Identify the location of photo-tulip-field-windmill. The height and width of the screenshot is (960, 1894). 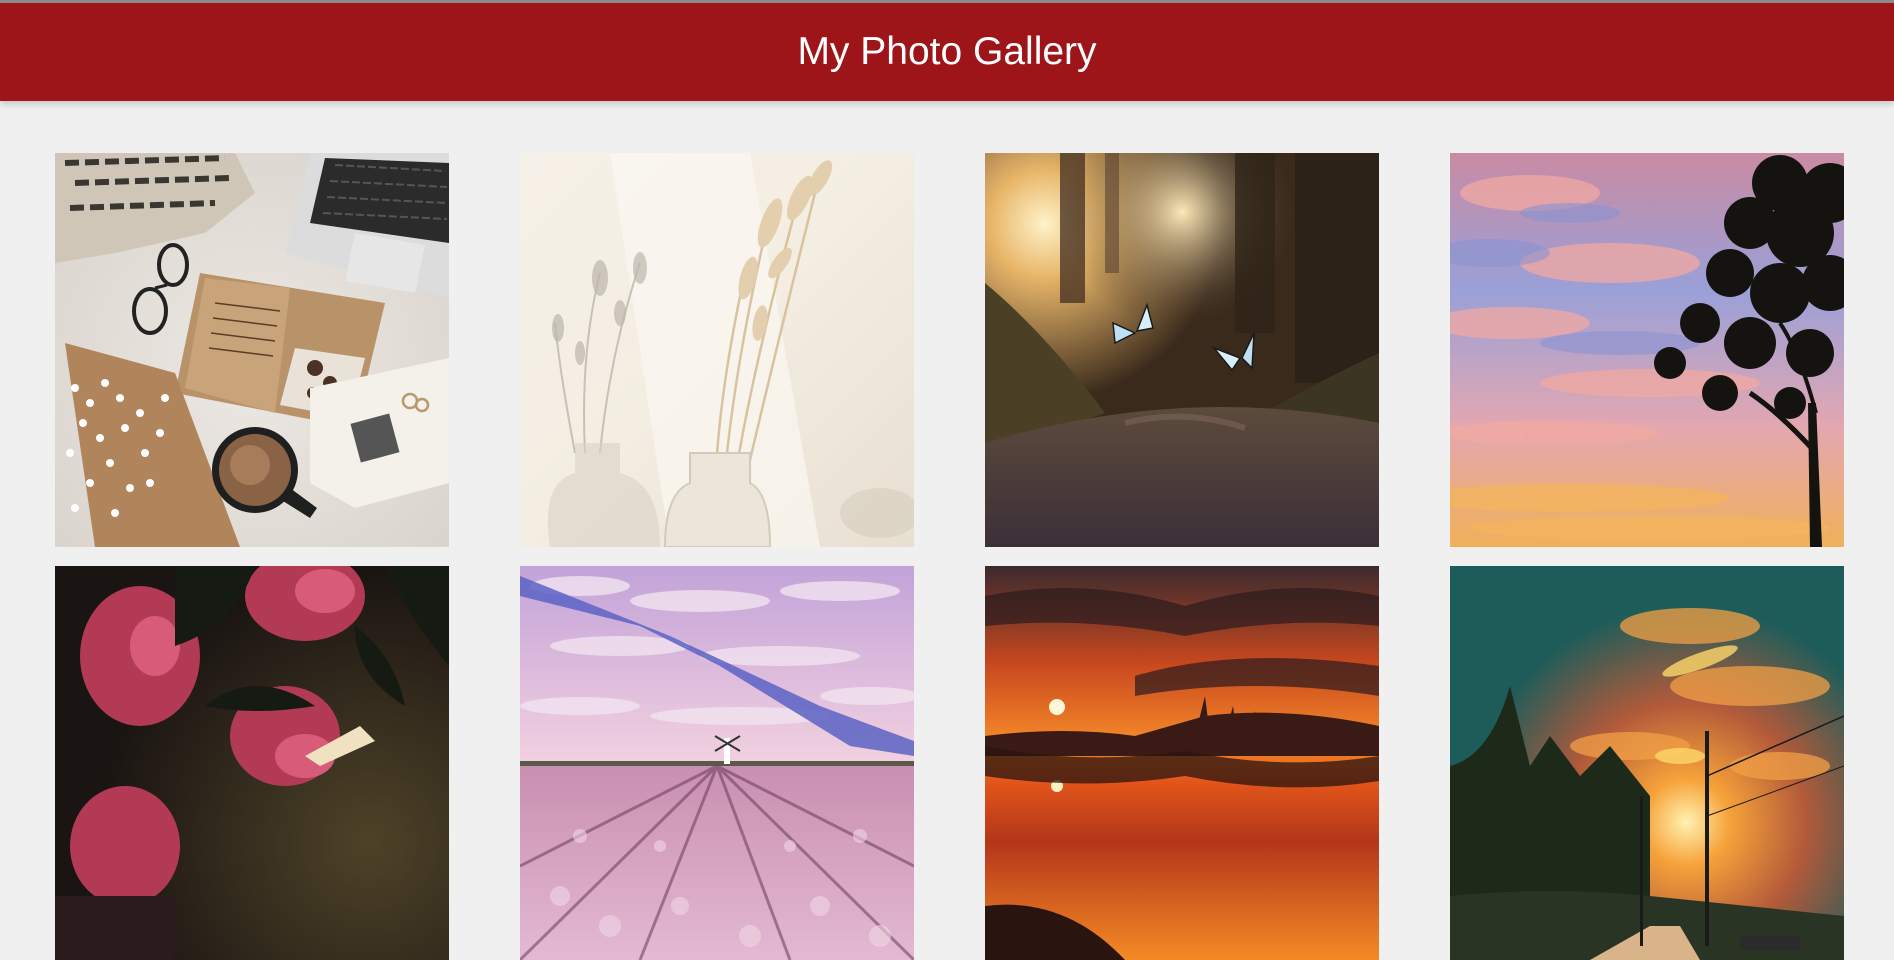
(717, 763).